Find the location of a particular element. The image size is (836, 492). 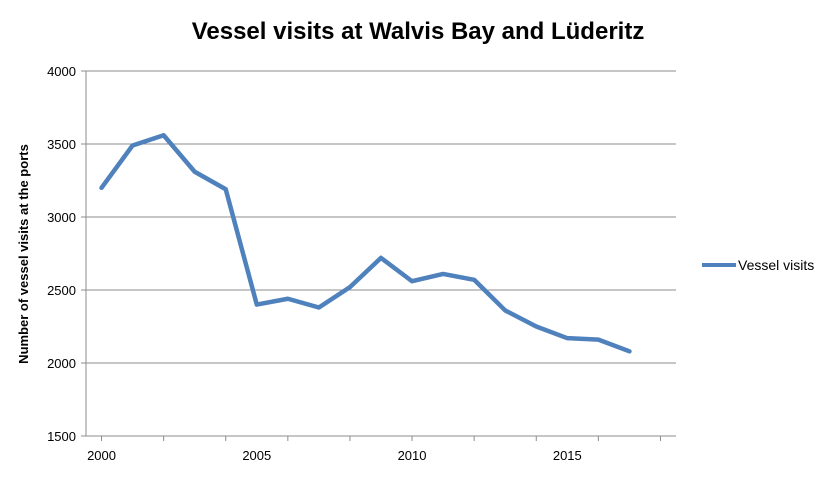

x-tick-labels: 2000 2005 2010 2015 is located at coordinates (334, 455).